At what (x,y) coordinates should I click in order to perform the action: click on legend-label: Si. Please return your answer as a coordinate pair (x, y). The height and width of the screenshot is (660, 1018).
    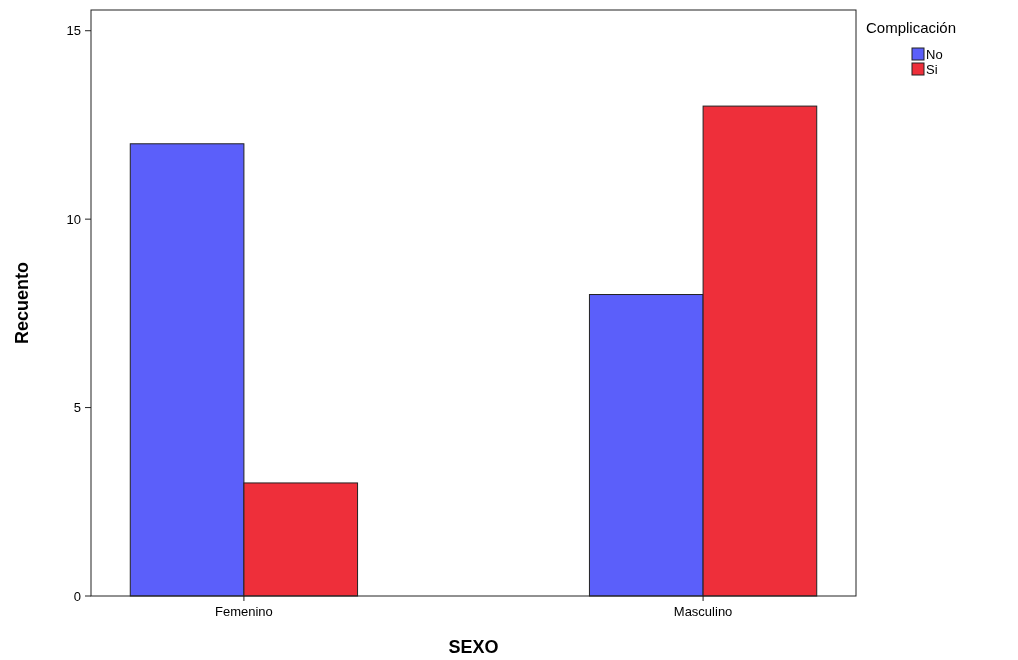
    Looking at the image, I should click on (932, 69).